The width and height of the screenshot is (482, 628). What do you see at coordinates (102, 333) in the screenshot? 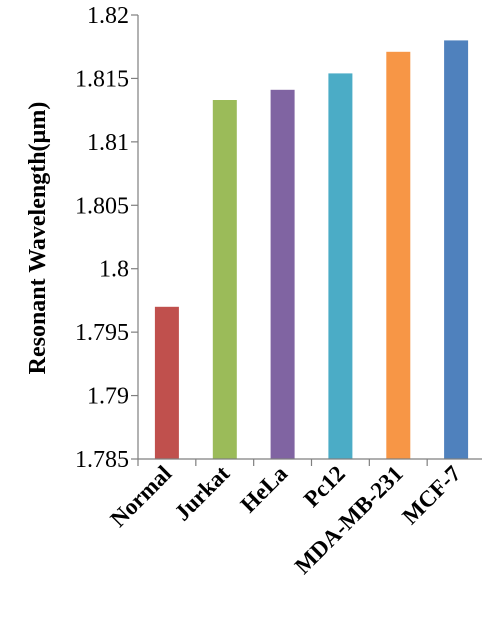
I see `y-tick-label: 1.795` at bounding box center [102, 333].